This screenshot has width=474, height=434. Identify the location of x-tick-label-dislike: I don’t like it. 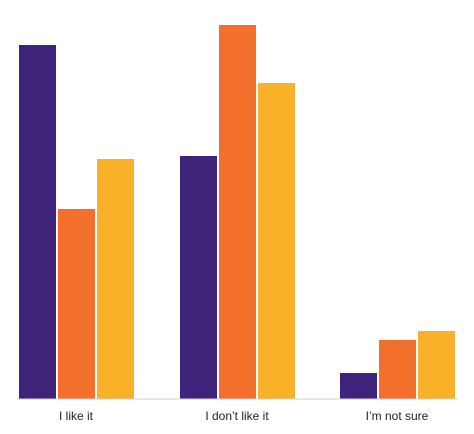
(237, 416).